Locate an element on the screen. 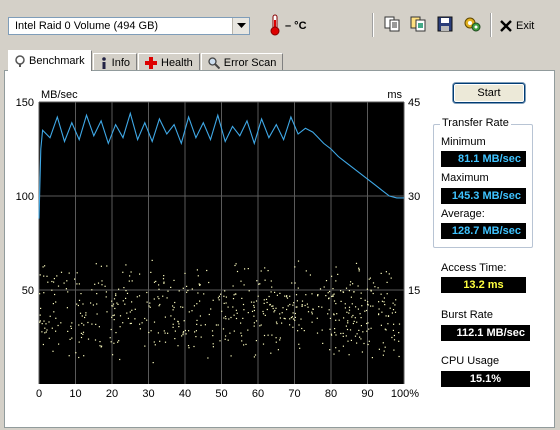  average-value: 128.7 MB/sec is located at coordinates (483, 231).